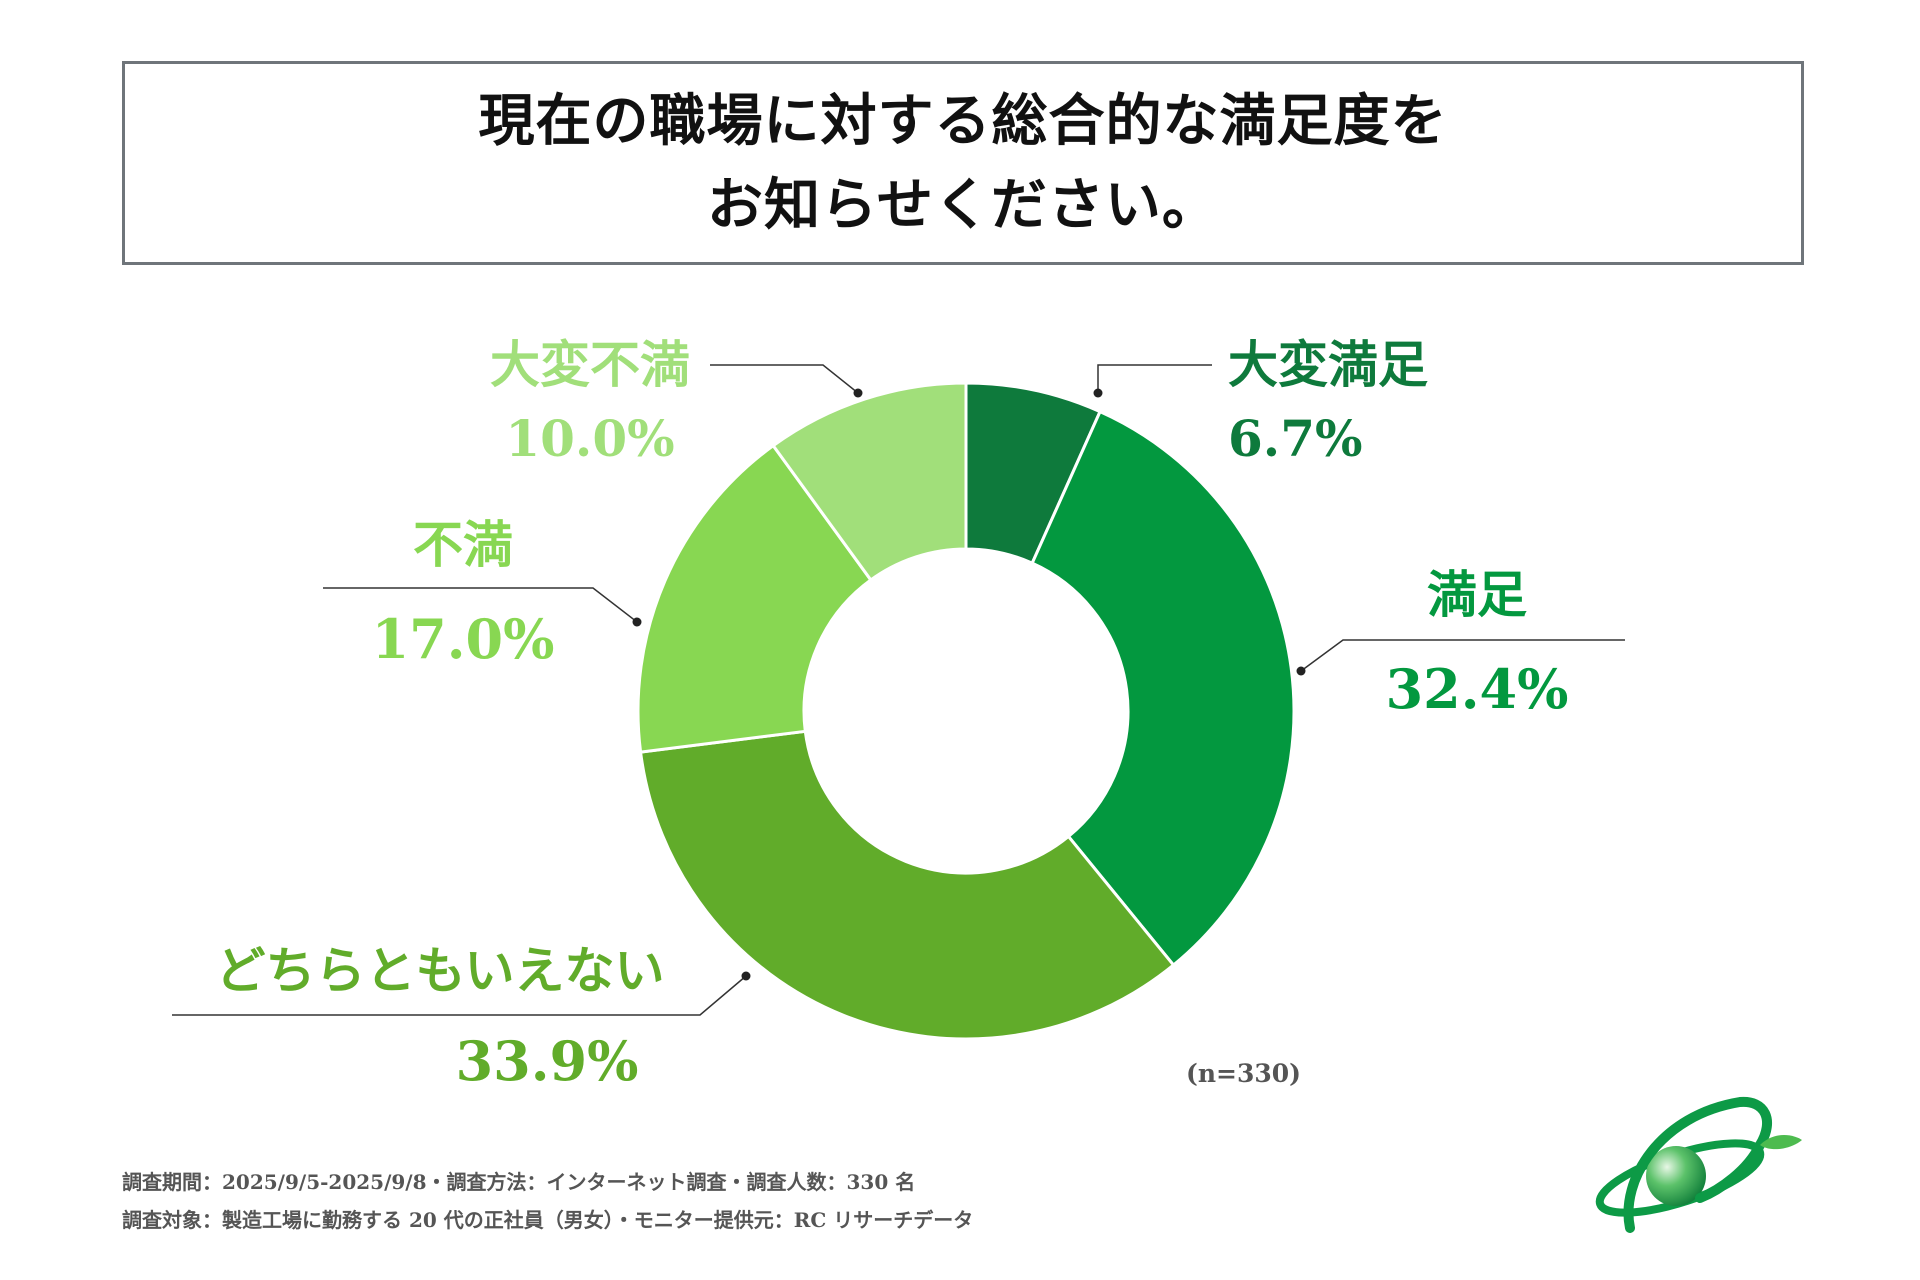 The width and height of the screenshot is (1920, 1280). Describe the element at coordinates (1328, 364) in the screenshot. I see `label-category-very-satisfied: 大変満足` at that location.